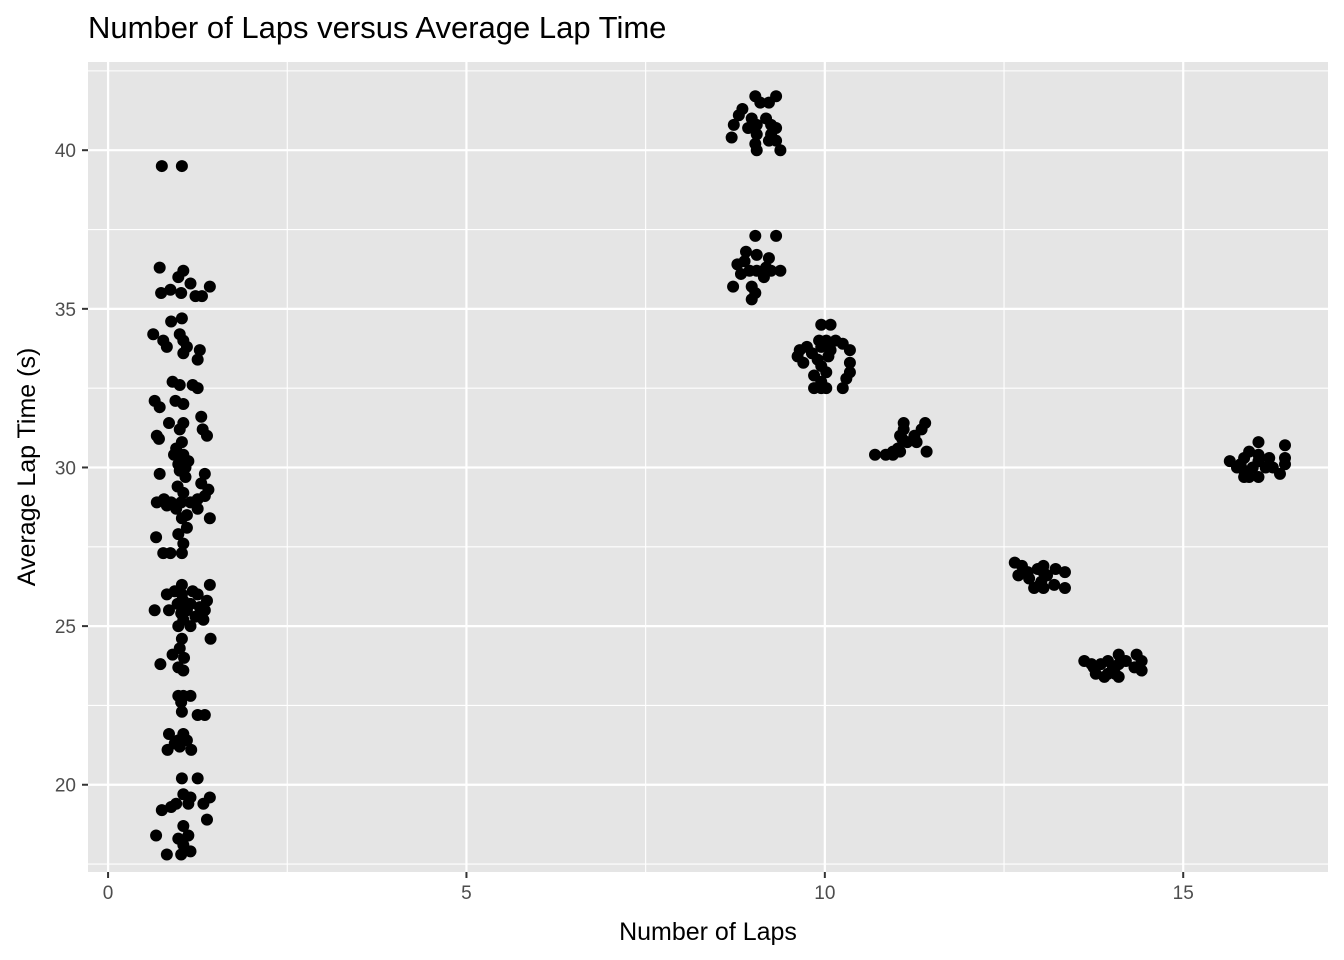 The width and height of the screenshot is (1344, 960). What do you see at coordinates (824, 893) in the screenshot?
I see `x-tick-label: 10` at bounding box center [824, 893].